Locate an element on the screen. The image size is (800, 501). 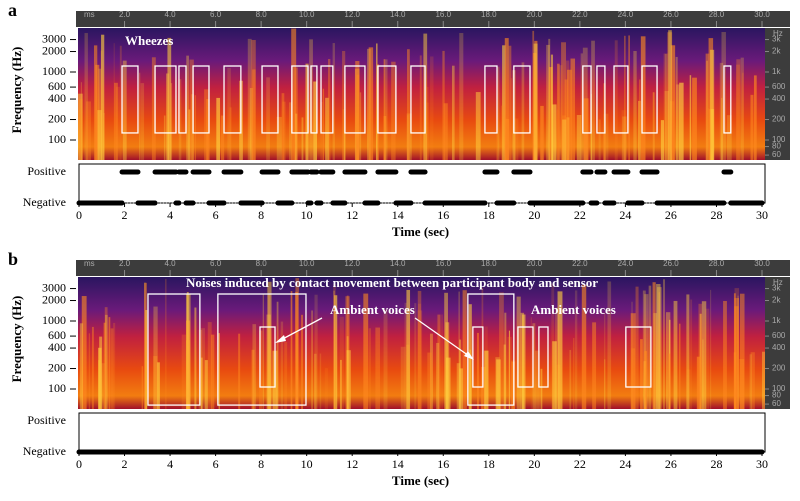
x-tick-label: 20 is located at coordinates (534, 464).